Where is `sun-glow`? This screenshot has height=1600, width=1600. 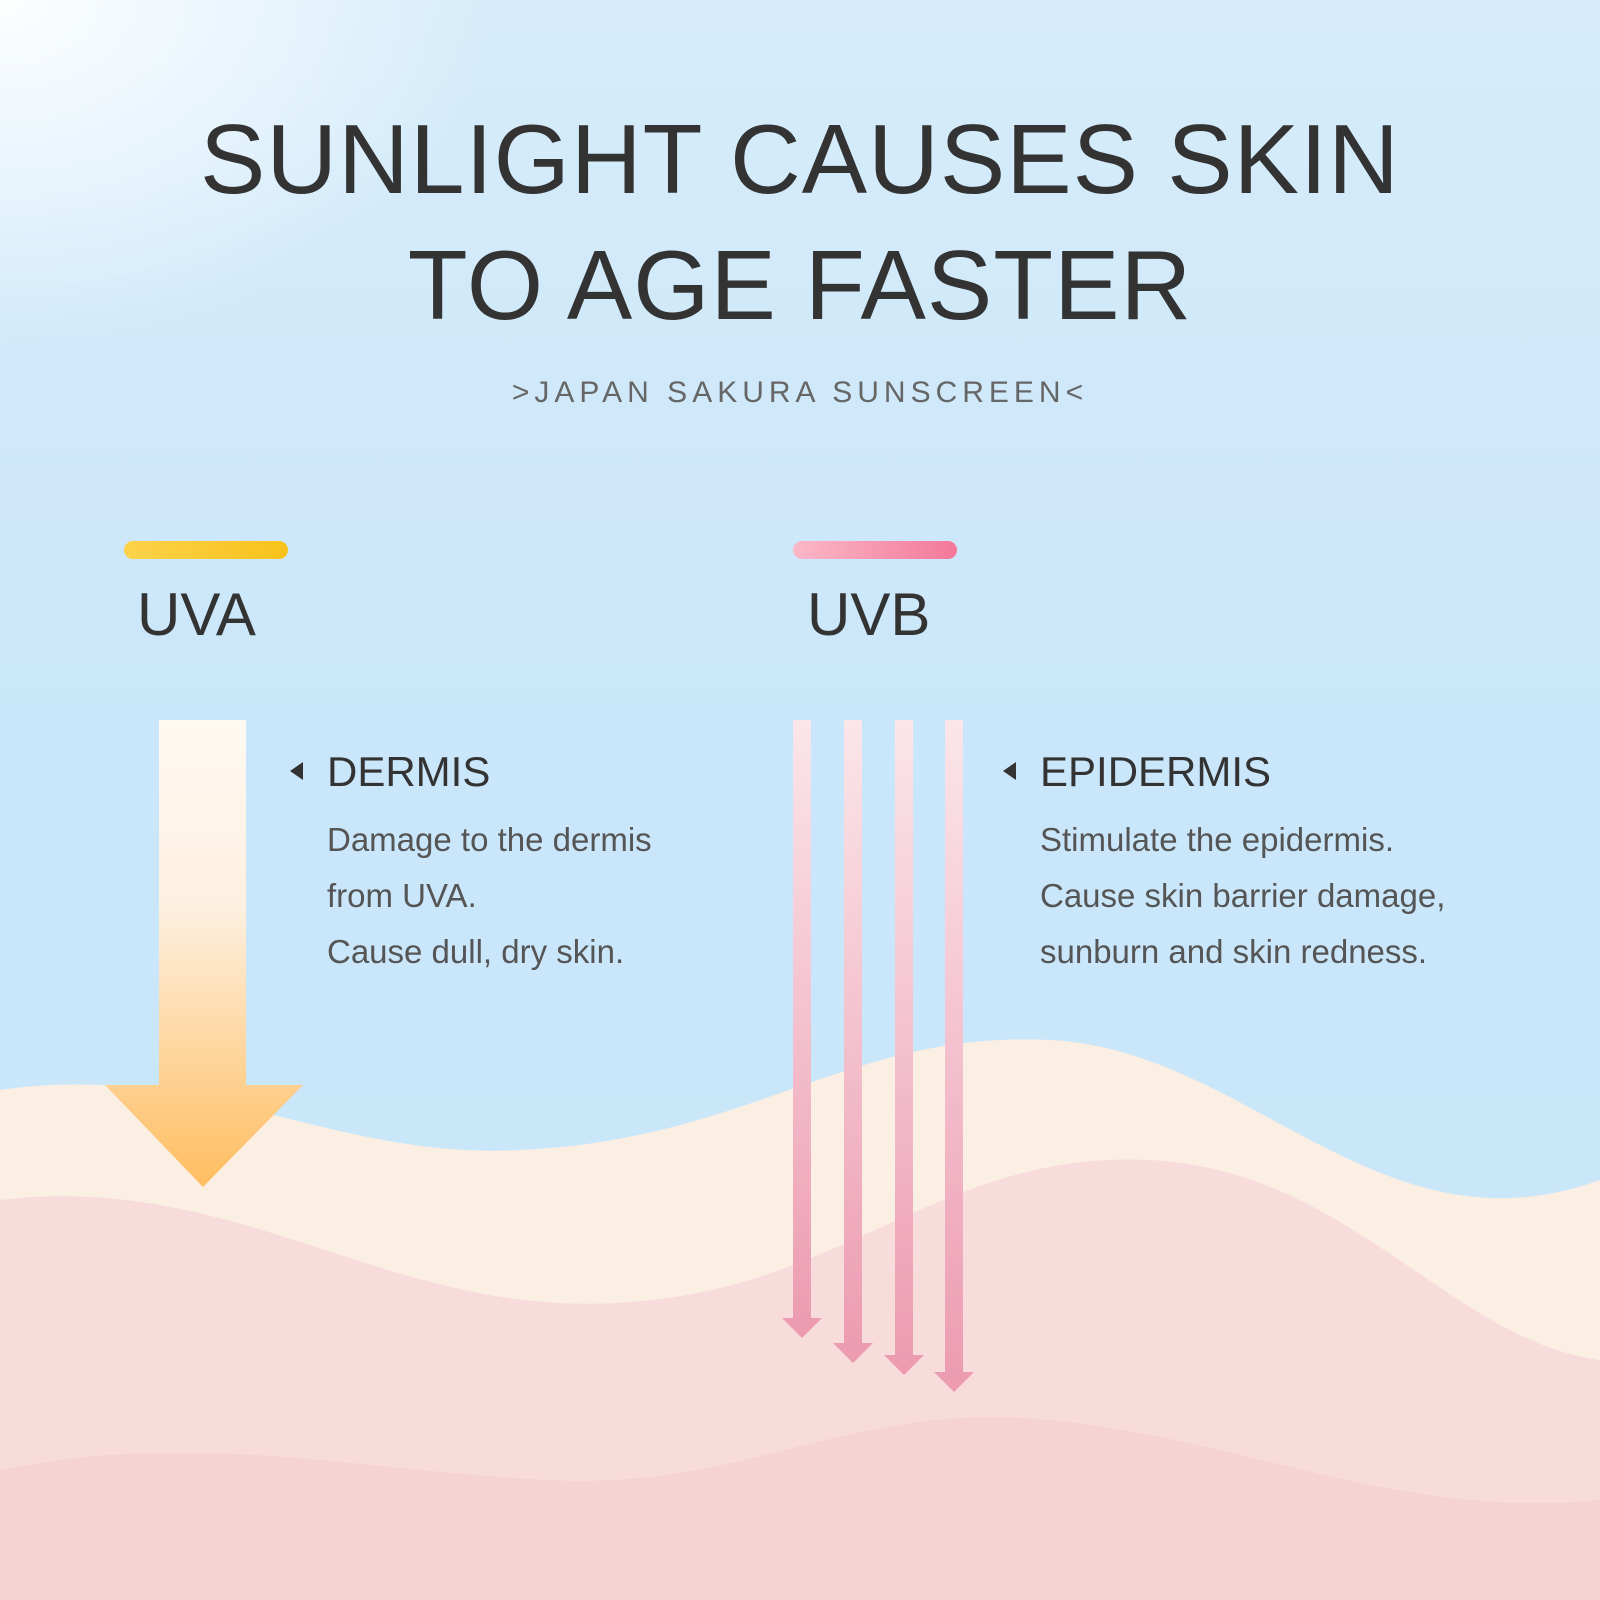 sun-glow is located at coordinates (250, 175).